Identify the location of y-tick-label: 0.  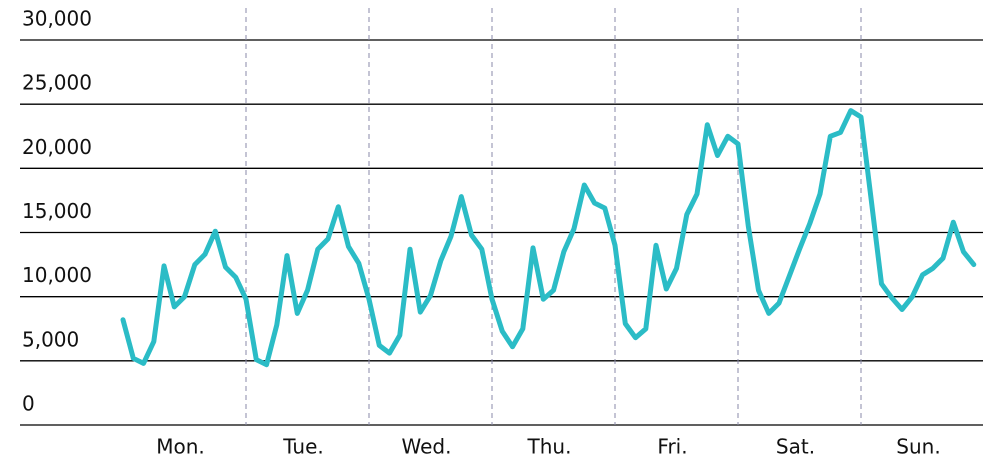
(28, 404).